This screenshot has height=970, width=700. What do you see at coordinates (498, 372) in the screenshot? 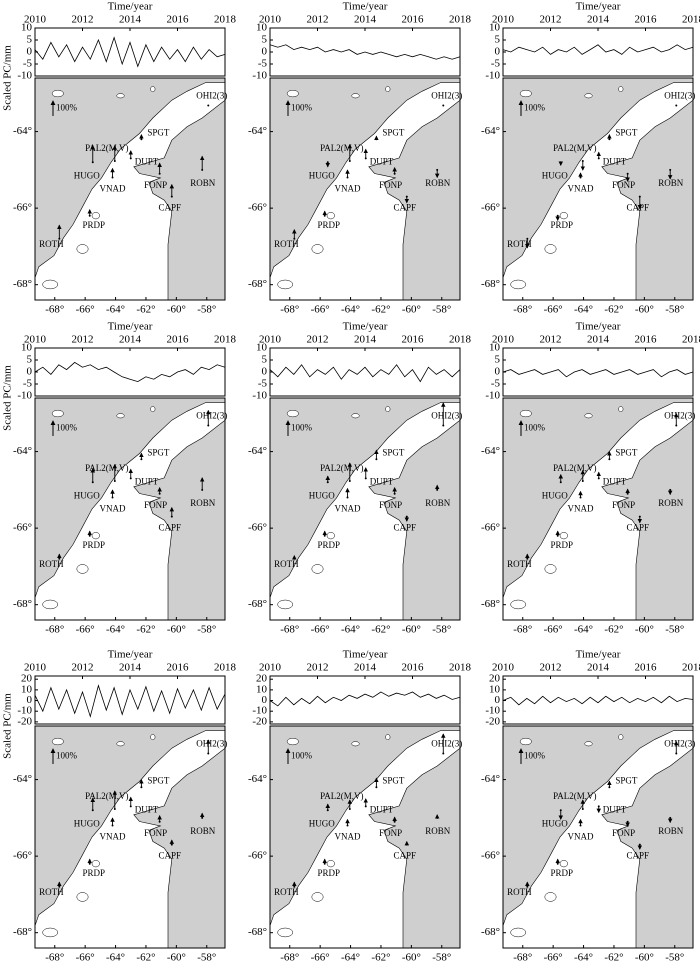
I see `y-tick-label: 0` at bounding box center [498, 372].